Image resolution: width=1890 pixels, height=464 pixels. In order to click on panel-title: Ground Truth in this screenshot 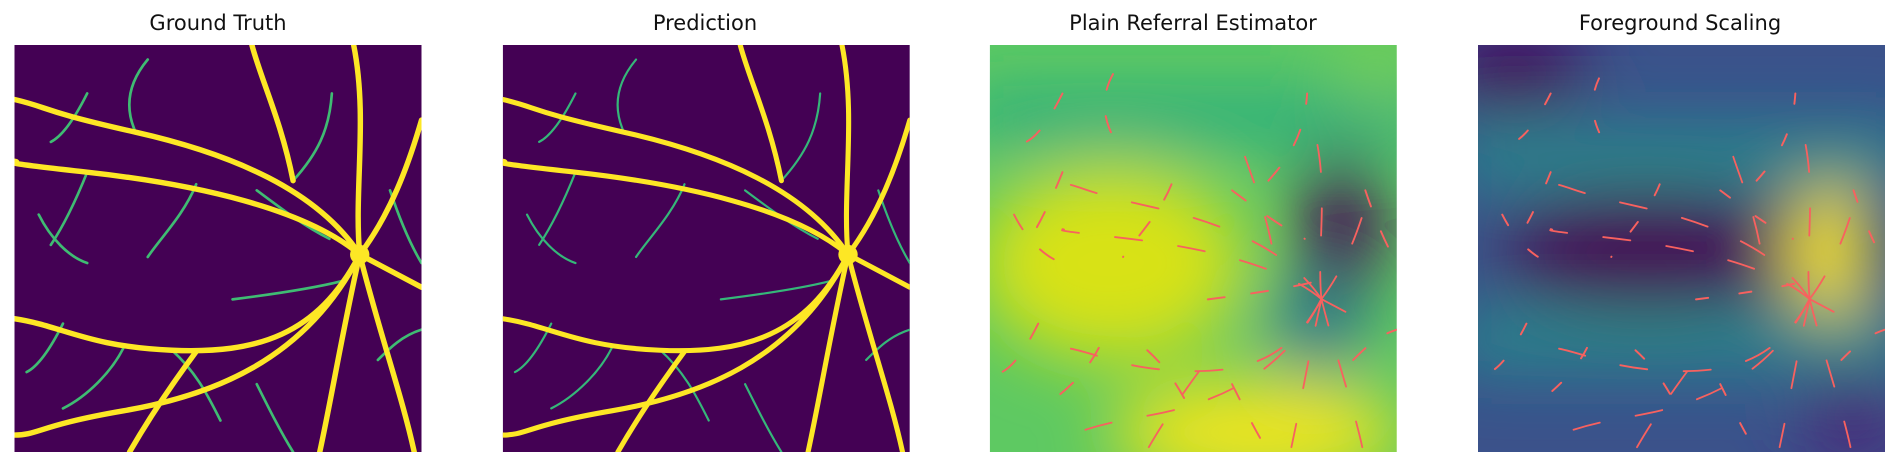, I will do `click(217, 23)`.